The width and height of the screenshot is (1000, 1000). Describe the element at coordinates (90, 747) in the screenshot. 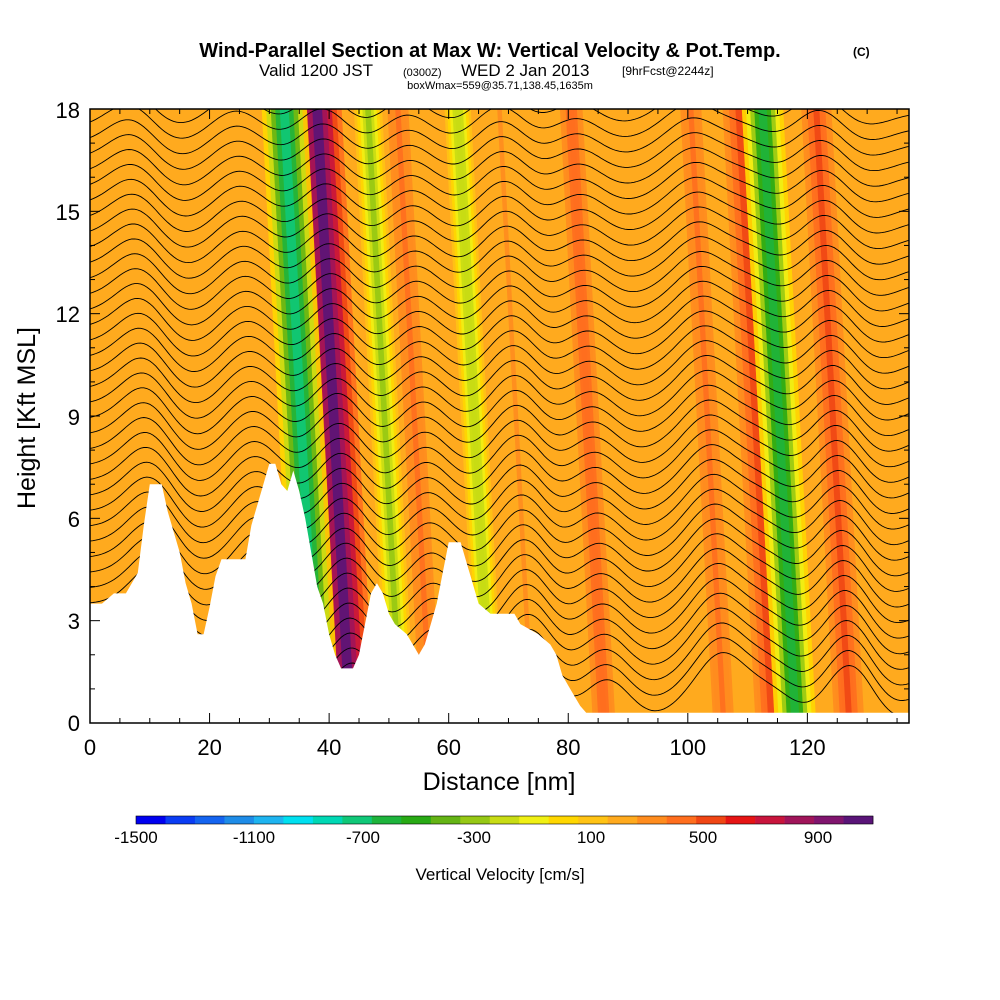

I see `x-tick-label: 0` at that location.